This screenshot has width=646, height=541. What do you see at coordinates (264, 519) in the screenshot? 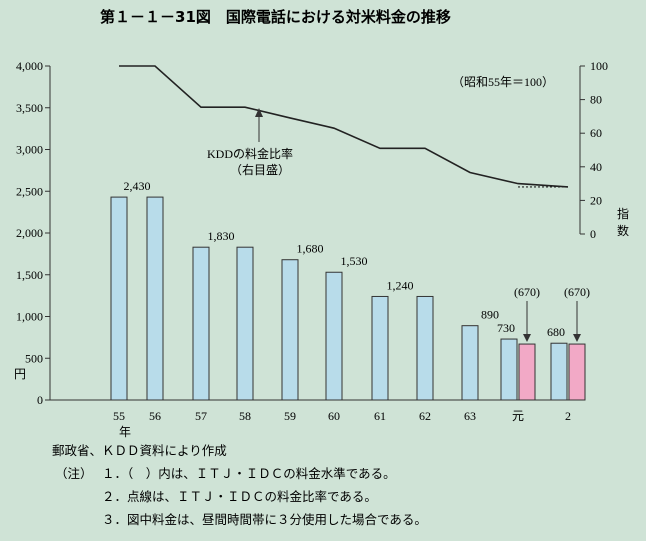
I see `note-3: ３．図中料金は、昼間時間帯に３分使用した場合である。` at bounding box center [264, 519].